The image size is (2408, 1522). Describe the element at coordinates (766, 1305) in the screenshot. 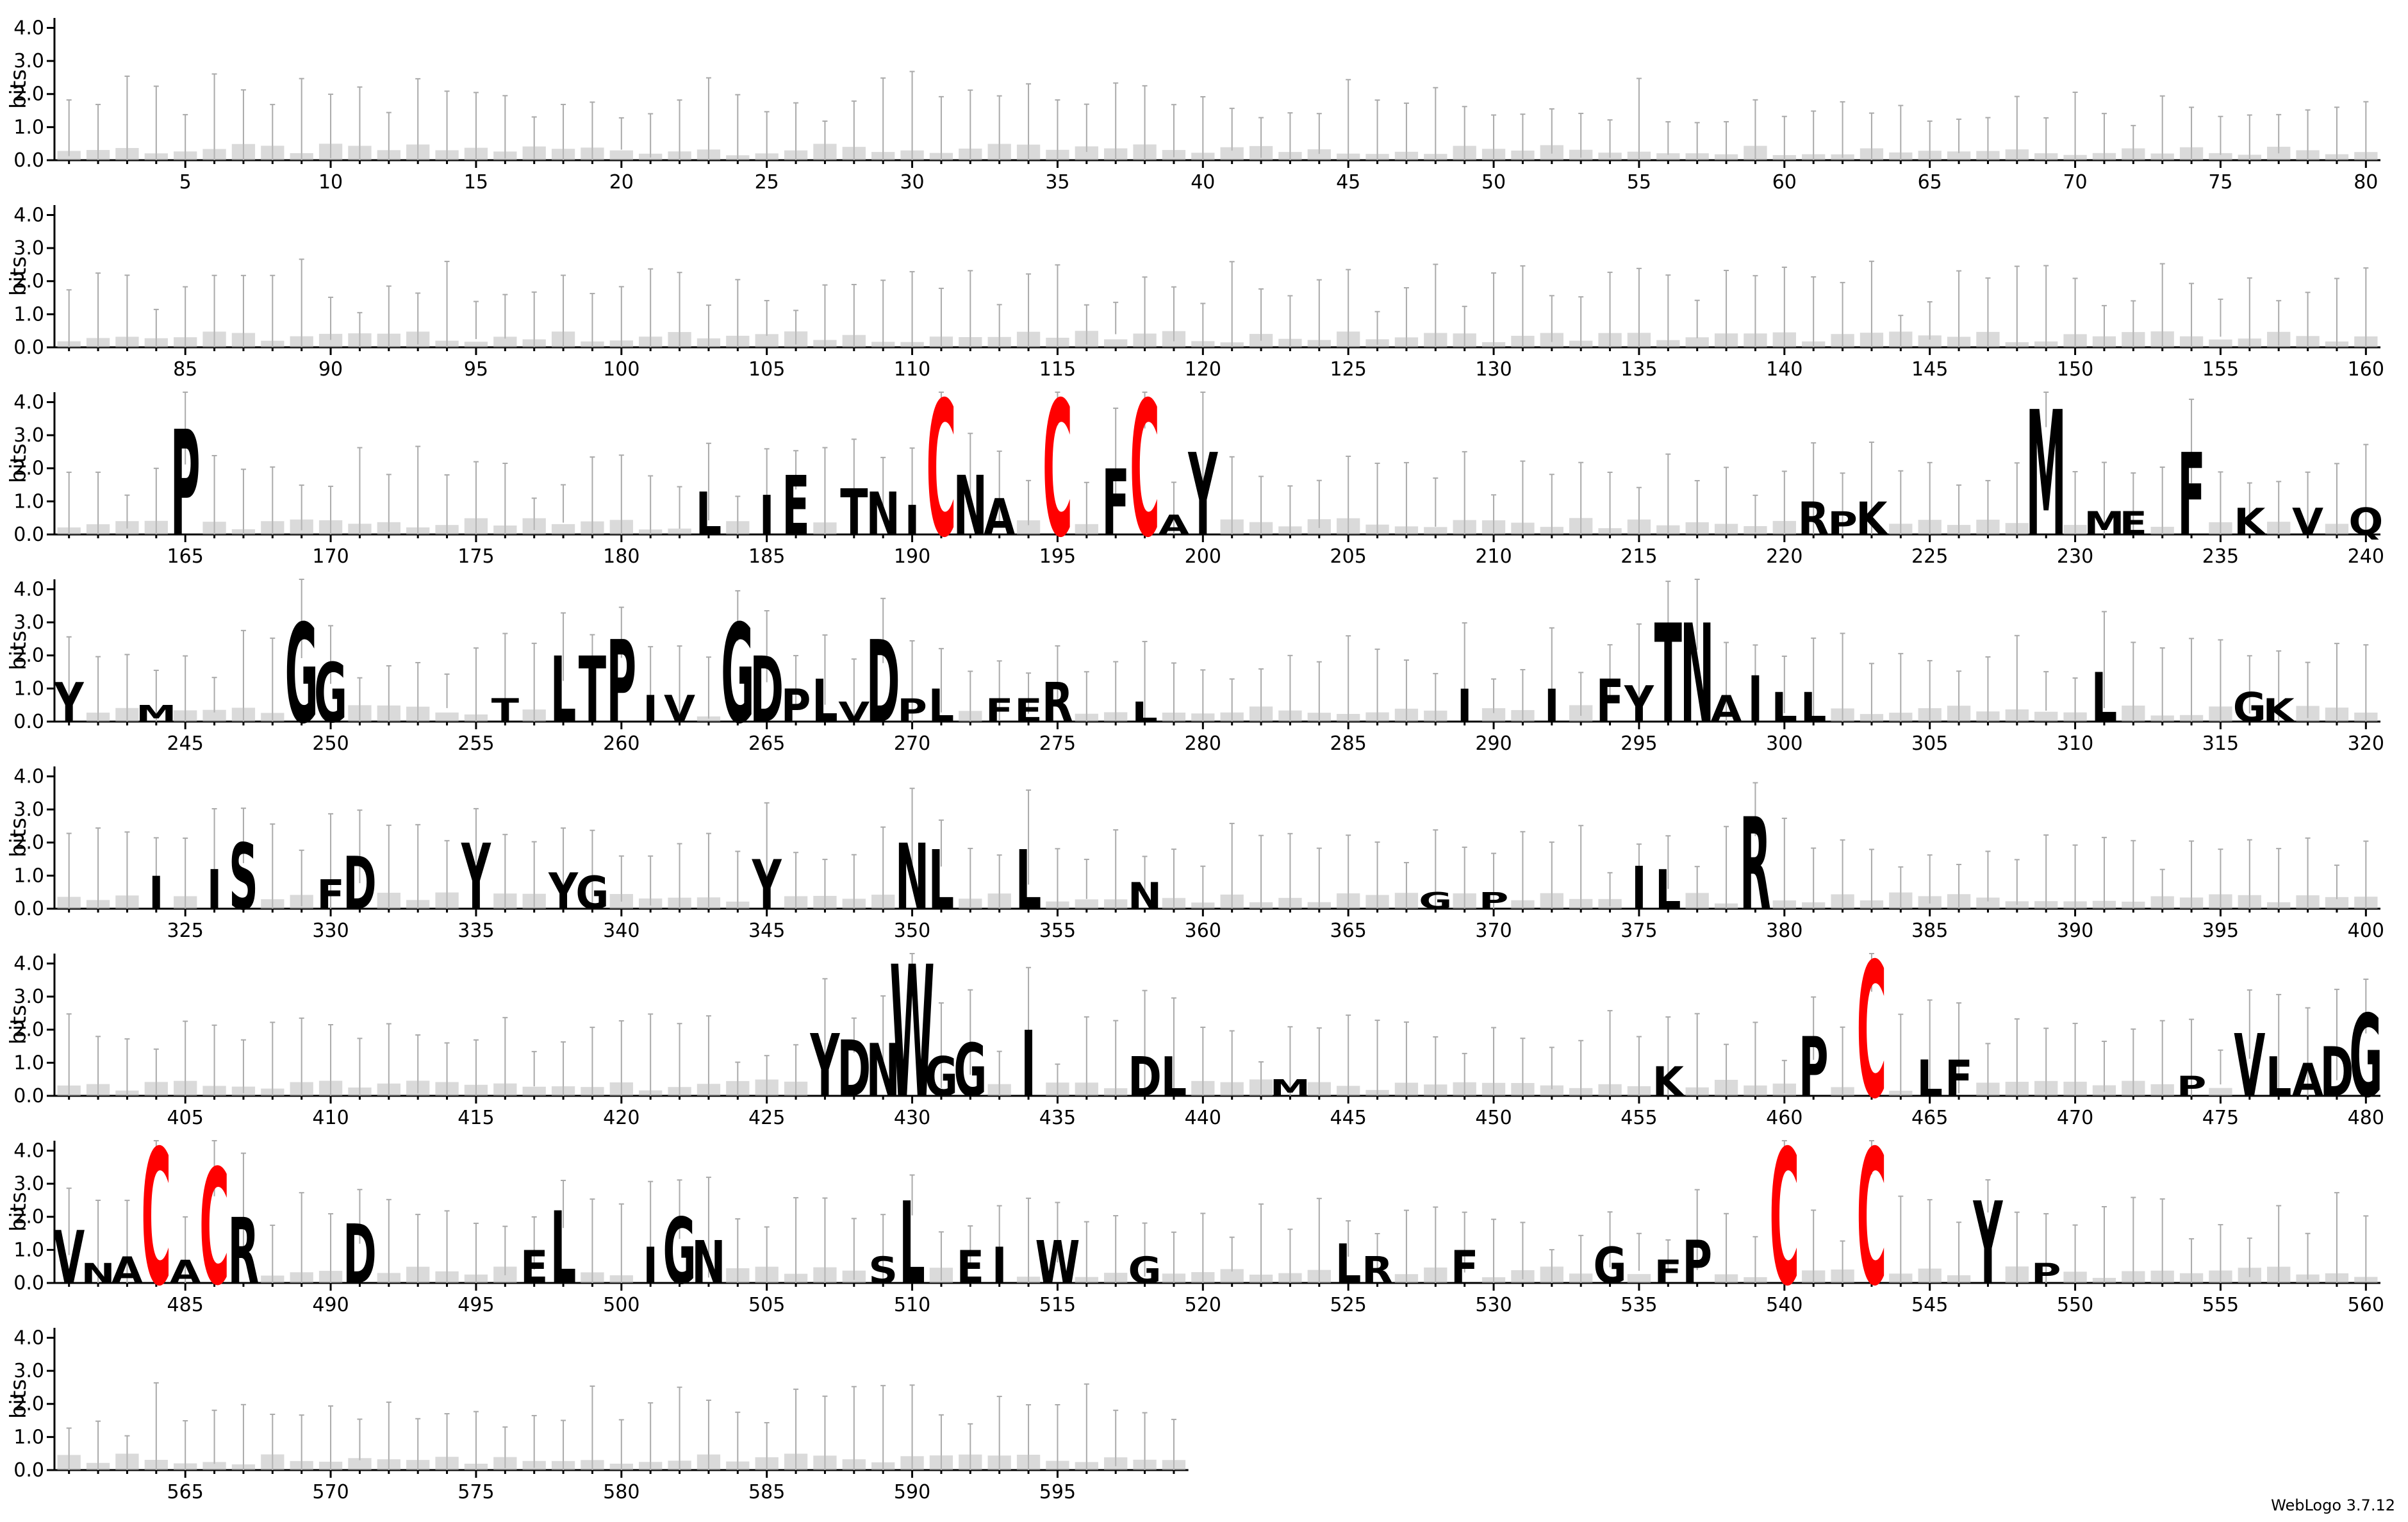

I see `x-tick-label: 505` at that location.